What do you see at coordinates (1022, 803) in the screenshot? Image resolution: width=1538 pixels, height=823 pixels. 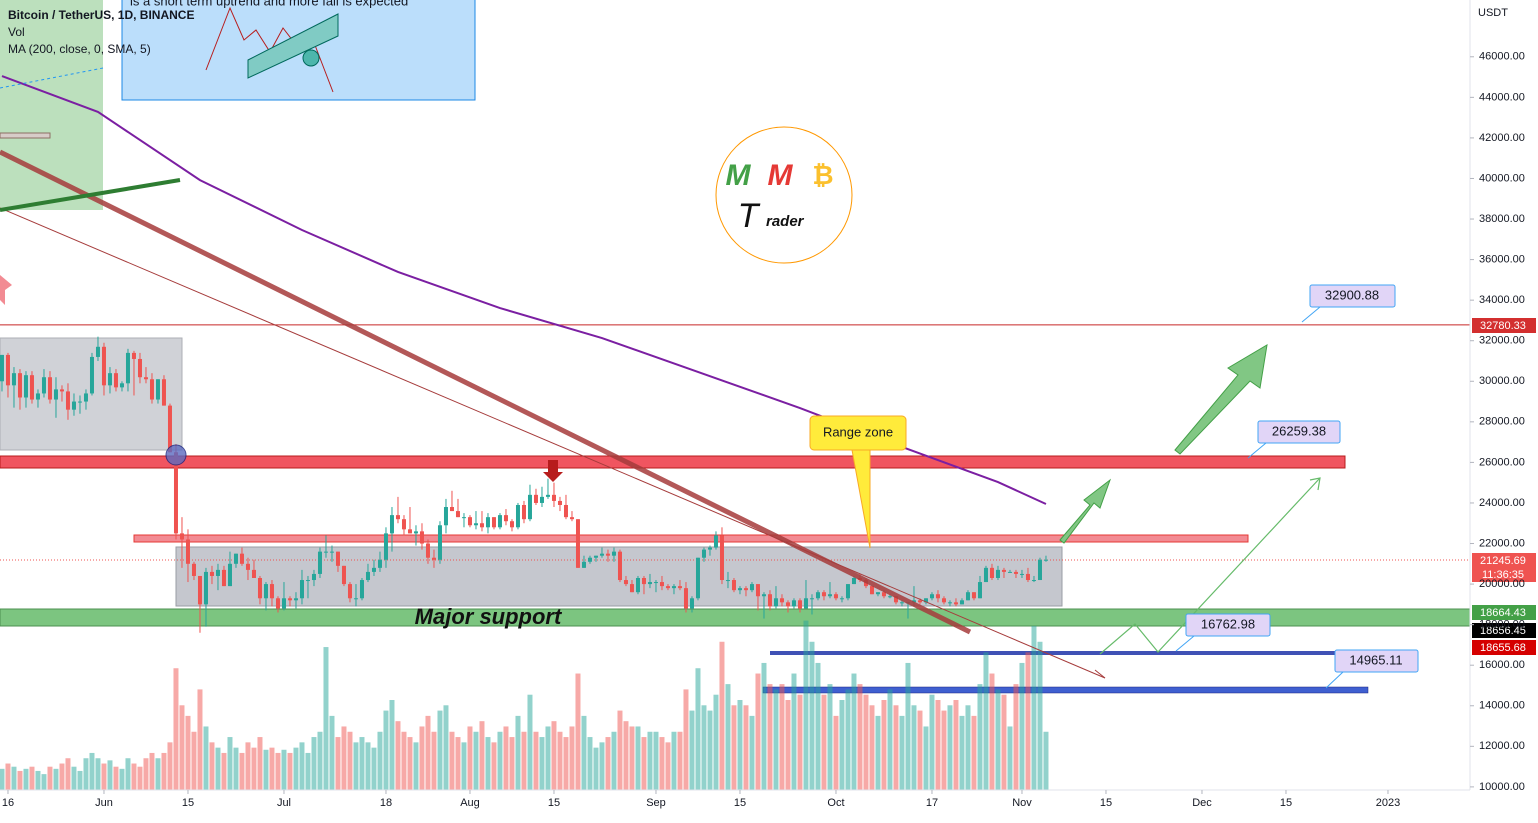 I see `x-tick-label: Nov` at bounding box center [1022, 803].